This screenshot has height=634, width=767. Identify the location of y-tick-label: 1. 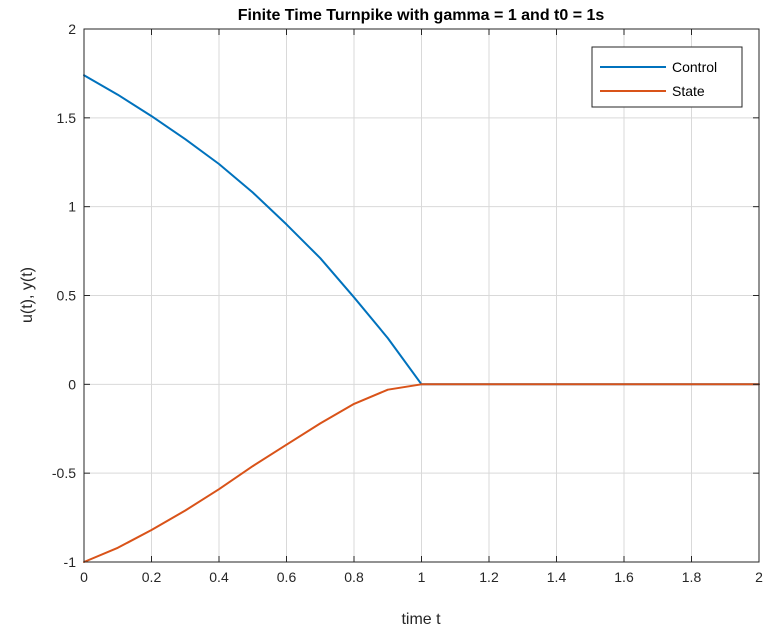
(72, 207).